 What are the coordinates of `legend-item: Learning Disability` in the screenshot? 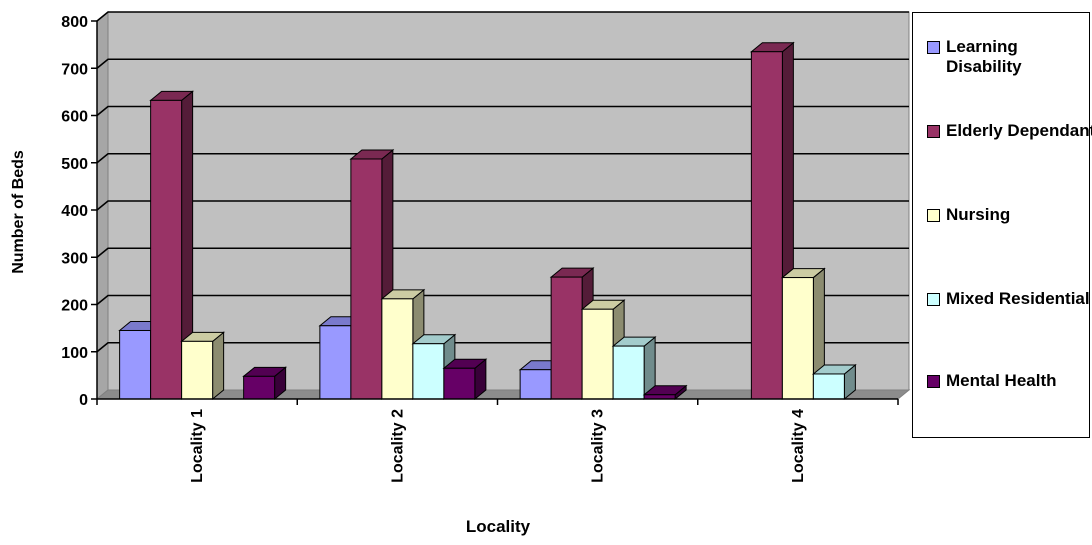 It's located at (1009, 57).